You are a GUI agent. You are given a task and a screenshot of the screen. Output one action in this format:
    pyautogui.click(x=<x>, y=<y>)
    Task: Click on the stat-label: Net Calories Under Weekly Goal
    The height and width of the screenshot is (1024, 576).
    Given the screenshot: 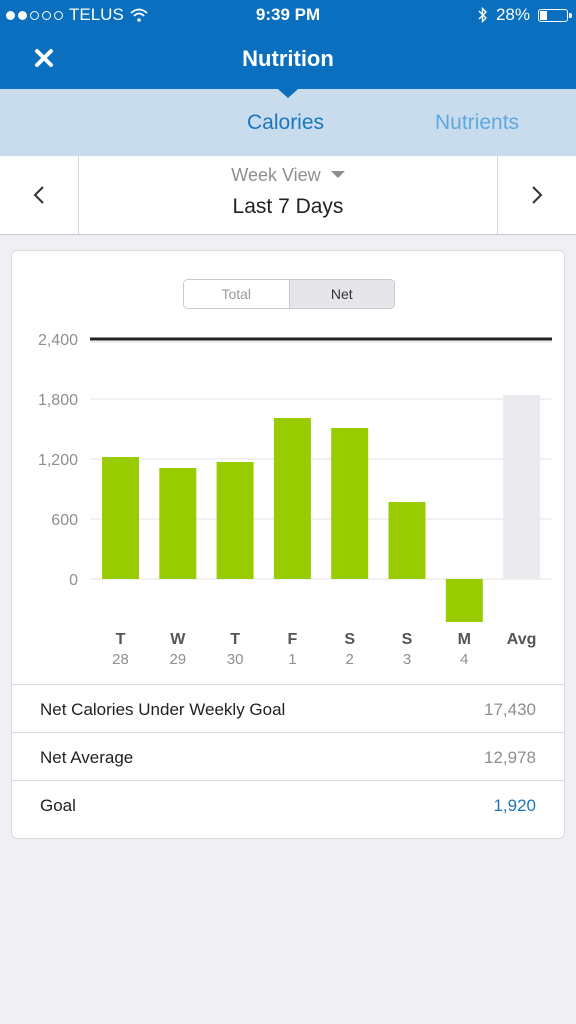 What is the action you would take?
    pyautogui.click(x=163, y=709)
    